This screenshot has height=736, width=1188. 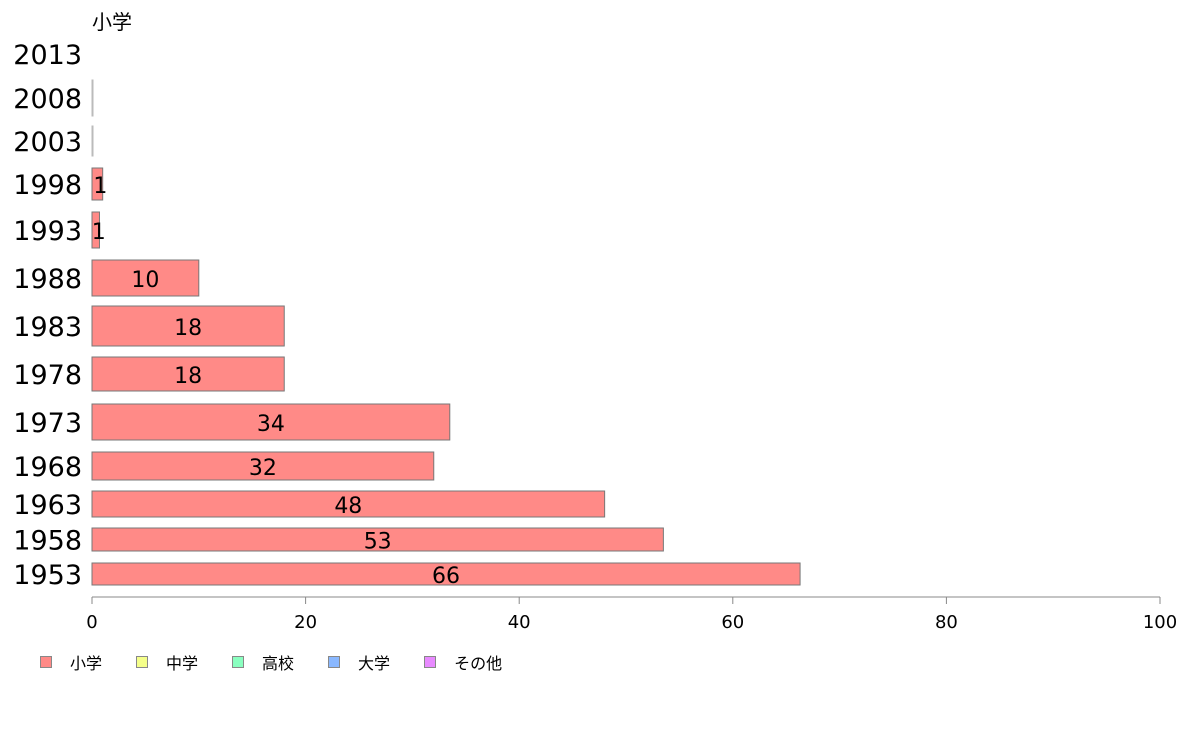 I want to click on data-label: 66, so click(x=446, y=576).